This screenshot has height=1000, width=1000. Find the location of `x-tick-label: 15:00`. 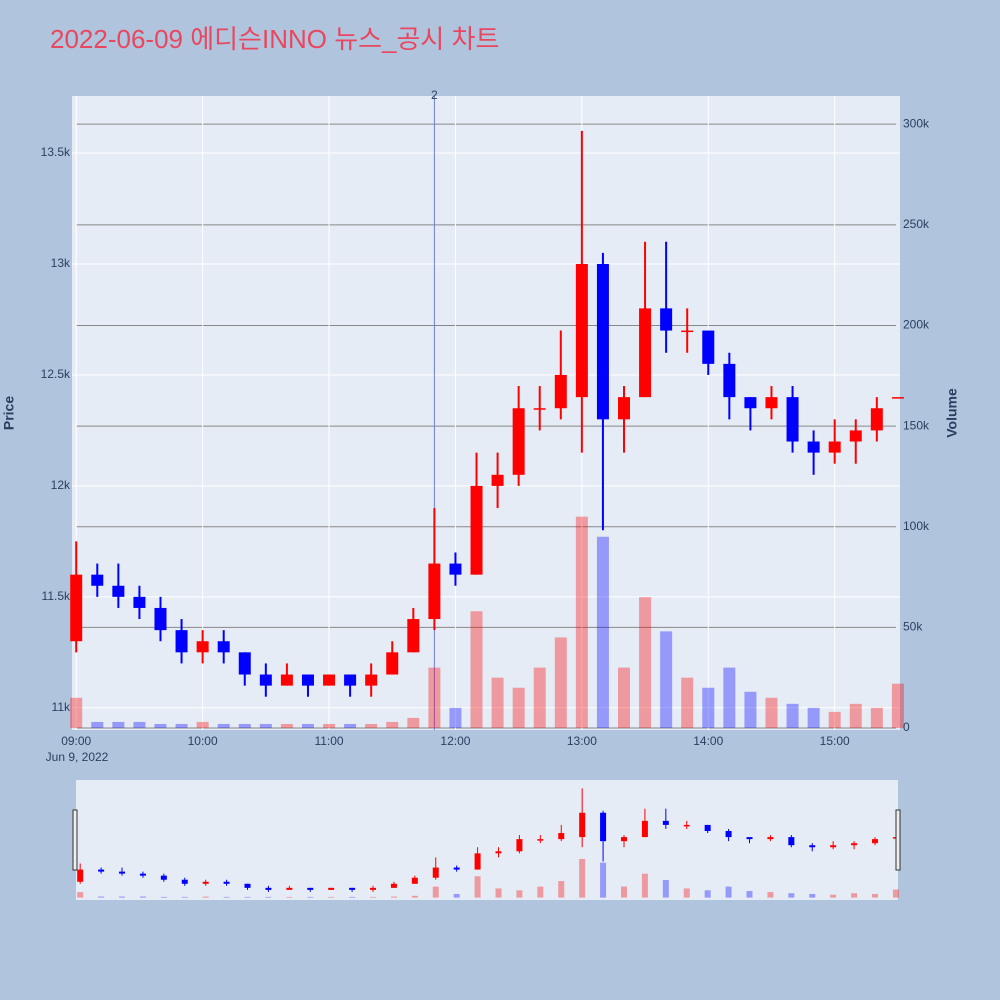

x-tick-label: 15:00 is located at coordinates (835, 741).